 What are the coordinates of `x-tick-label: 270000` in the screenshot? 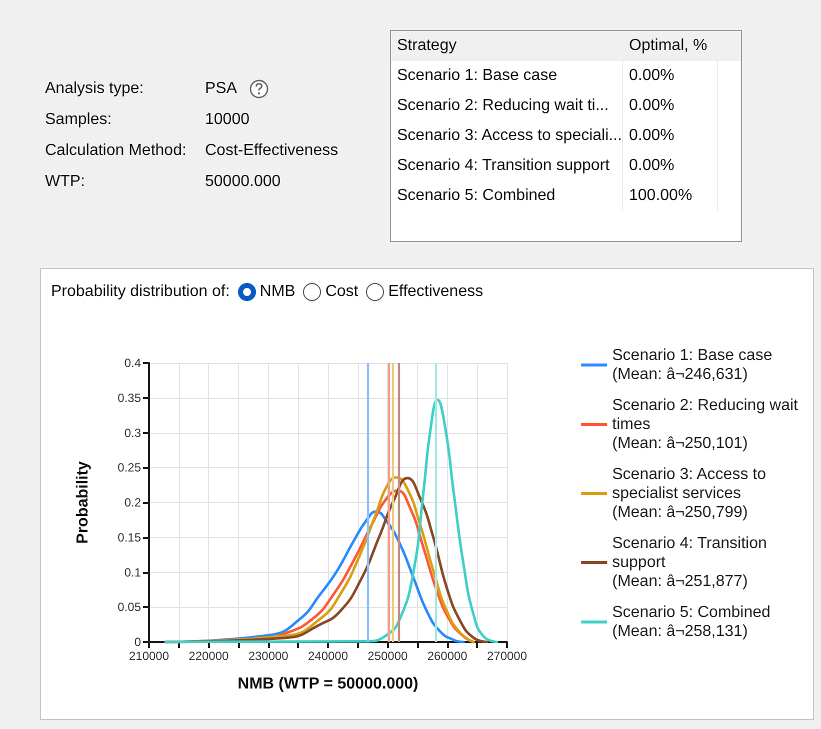 It's located at (507, 656).